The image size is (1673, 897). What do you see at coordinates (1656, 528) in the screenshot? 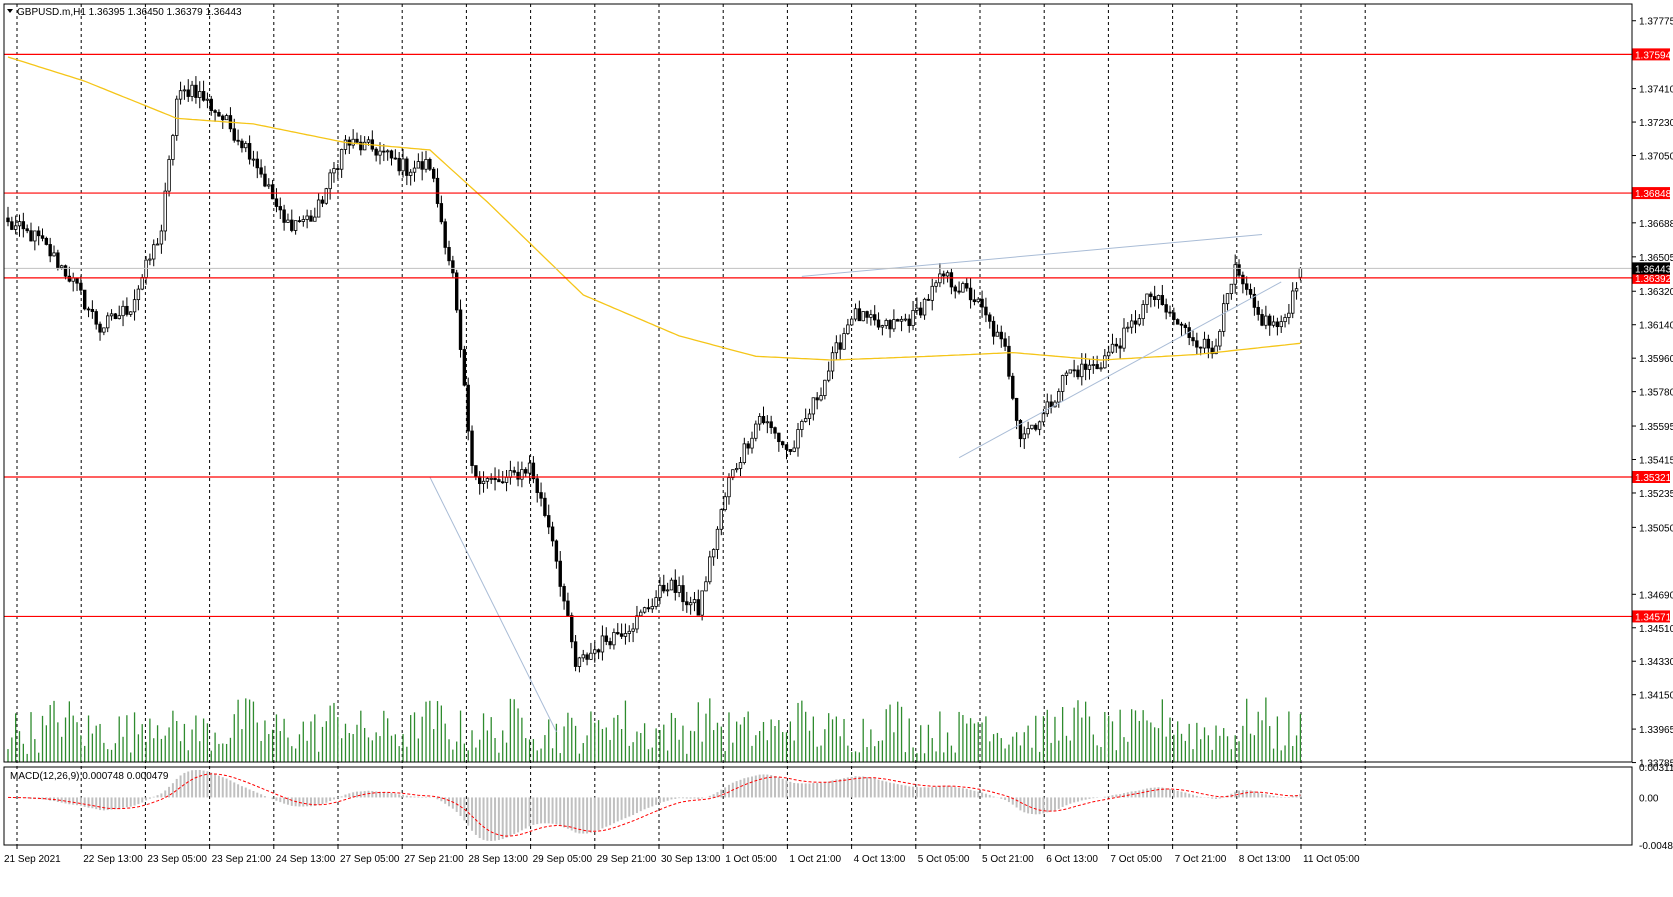
I see `price-tick-label: 1.35050` at bounding box center [1656, 528].